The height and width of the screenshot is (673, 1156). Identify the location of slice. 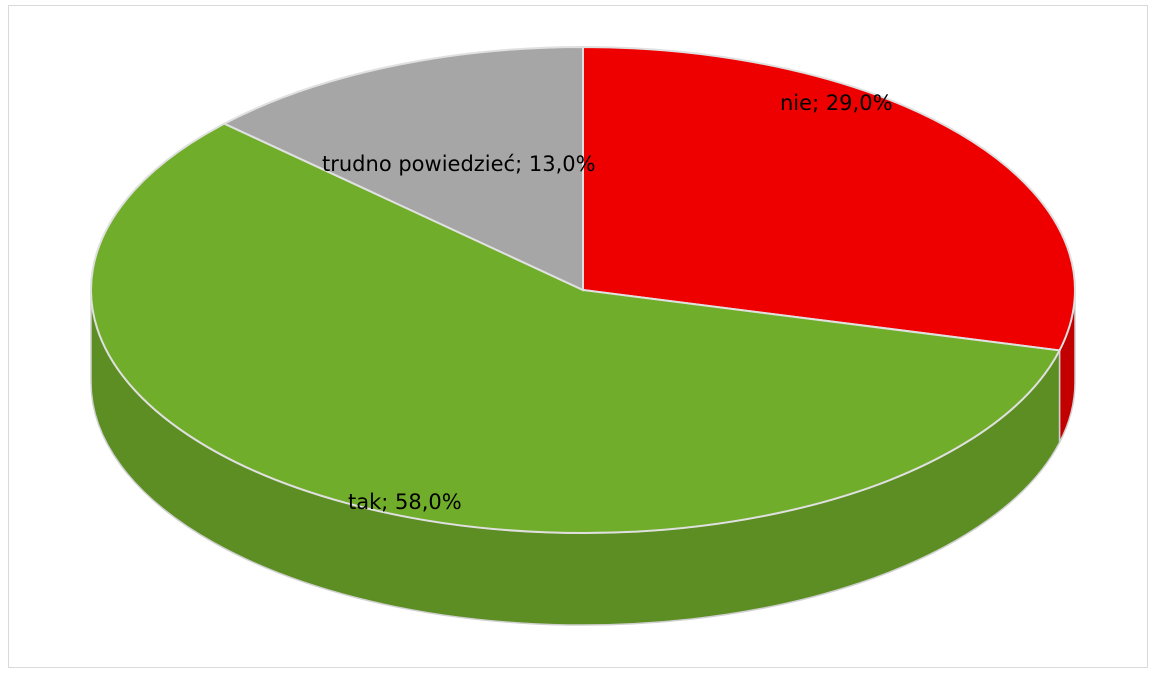
(403, 168).